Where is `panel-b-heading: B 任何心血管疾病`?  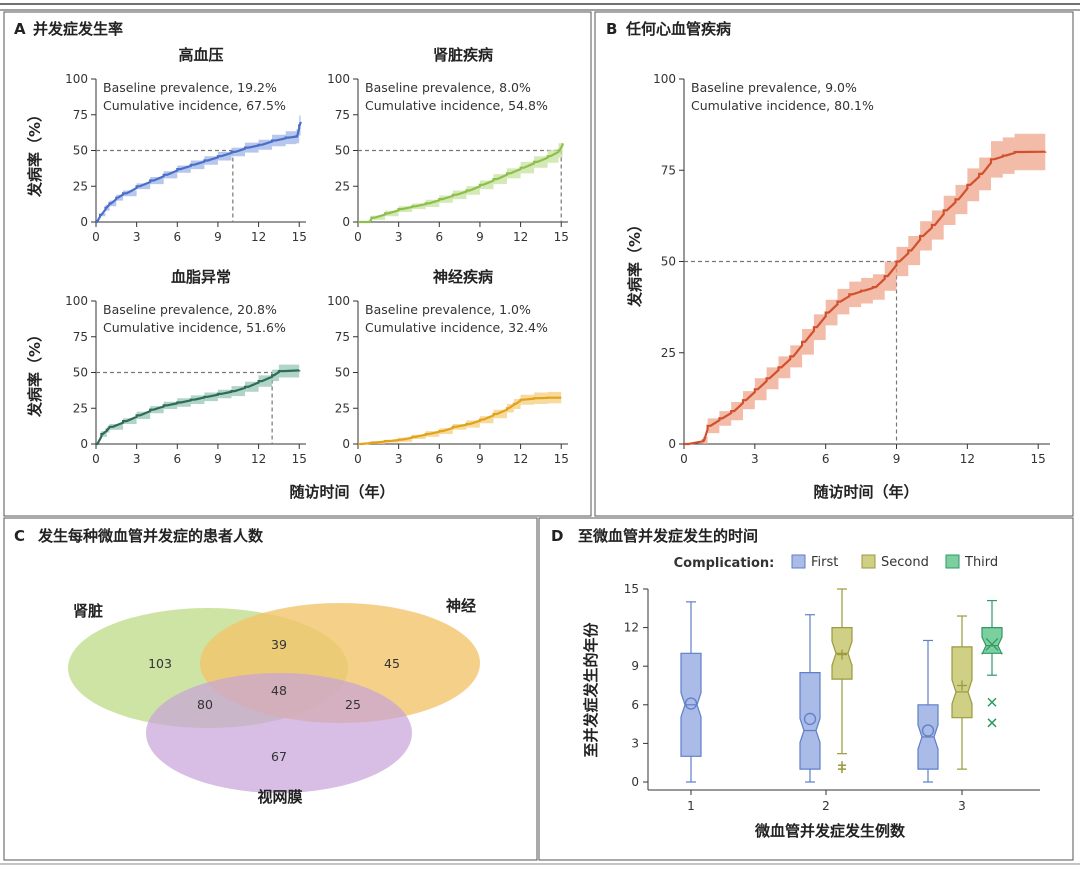
panel-b-heading: B 任何心血管疾病 is located at coordinates (668, 29).